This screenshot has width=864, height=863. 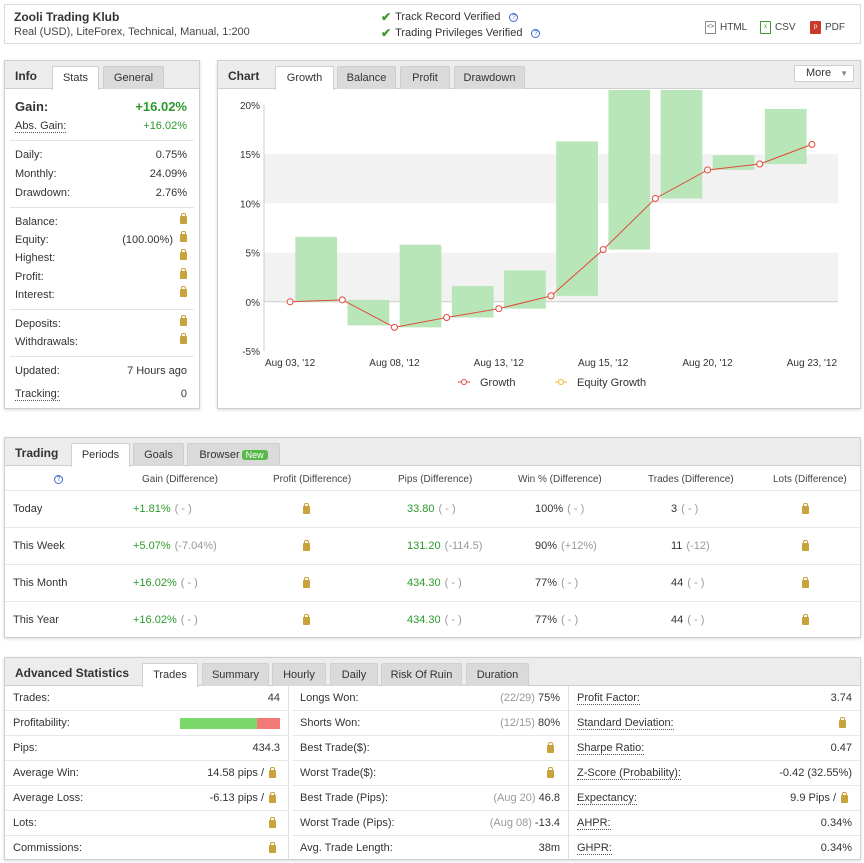 What do you see at coordinates (354, 674) in the screenshot?
I see `tab-daily: Daily` at bounding box center [354, 674].